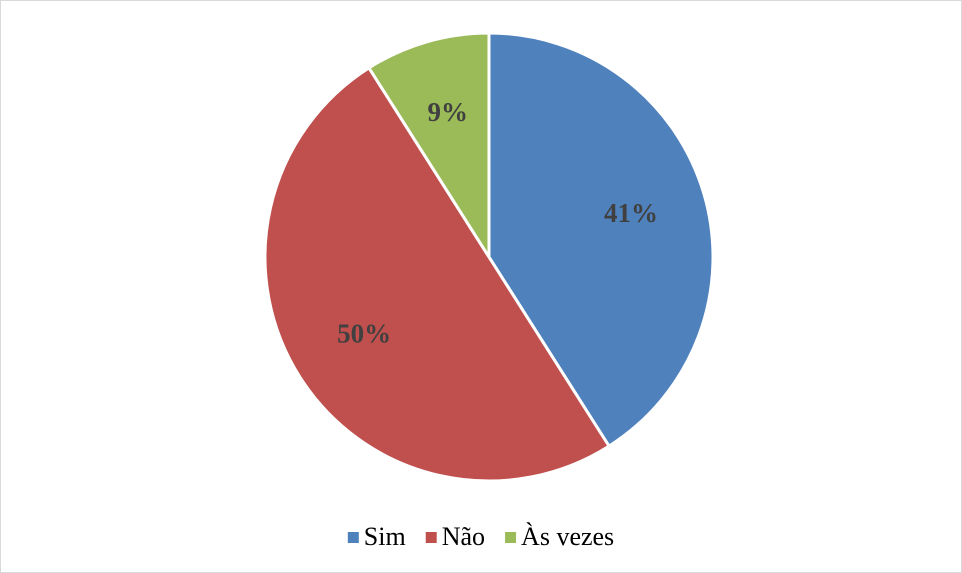  Describe the element at coordinates (428, 147) in the screenshot. I see `pie-slice` at that location.